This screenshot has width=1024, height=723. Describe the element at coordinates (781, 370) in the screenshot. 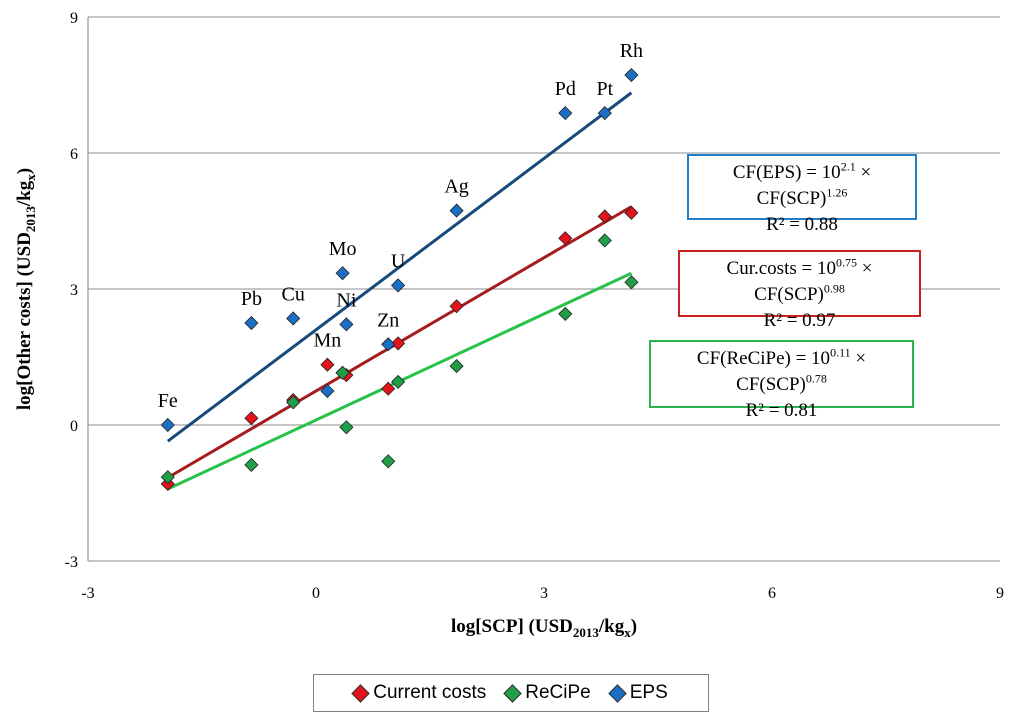

I see `recipe-equation: CF(ReCiPe) = 100.11 × CF(SCP)0.78` at that location.